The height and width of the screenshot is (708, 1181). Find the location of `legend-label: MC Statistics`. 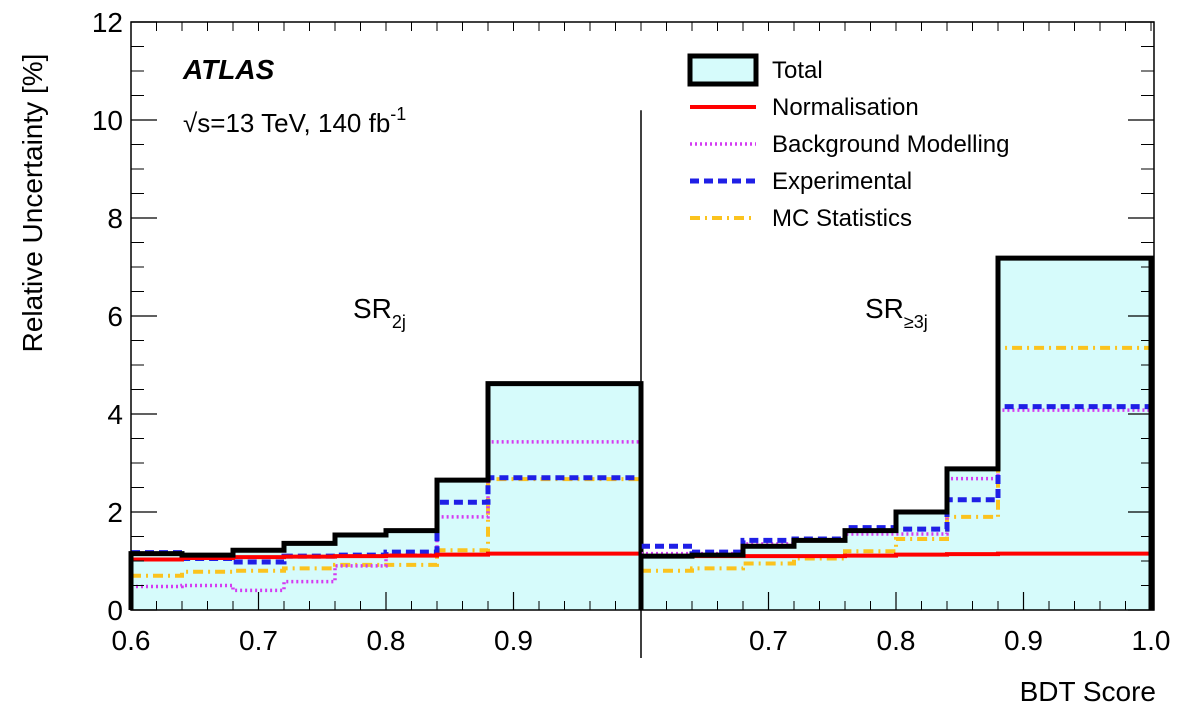

legend-label: MC Statistics is located at coordinates (842, 218).